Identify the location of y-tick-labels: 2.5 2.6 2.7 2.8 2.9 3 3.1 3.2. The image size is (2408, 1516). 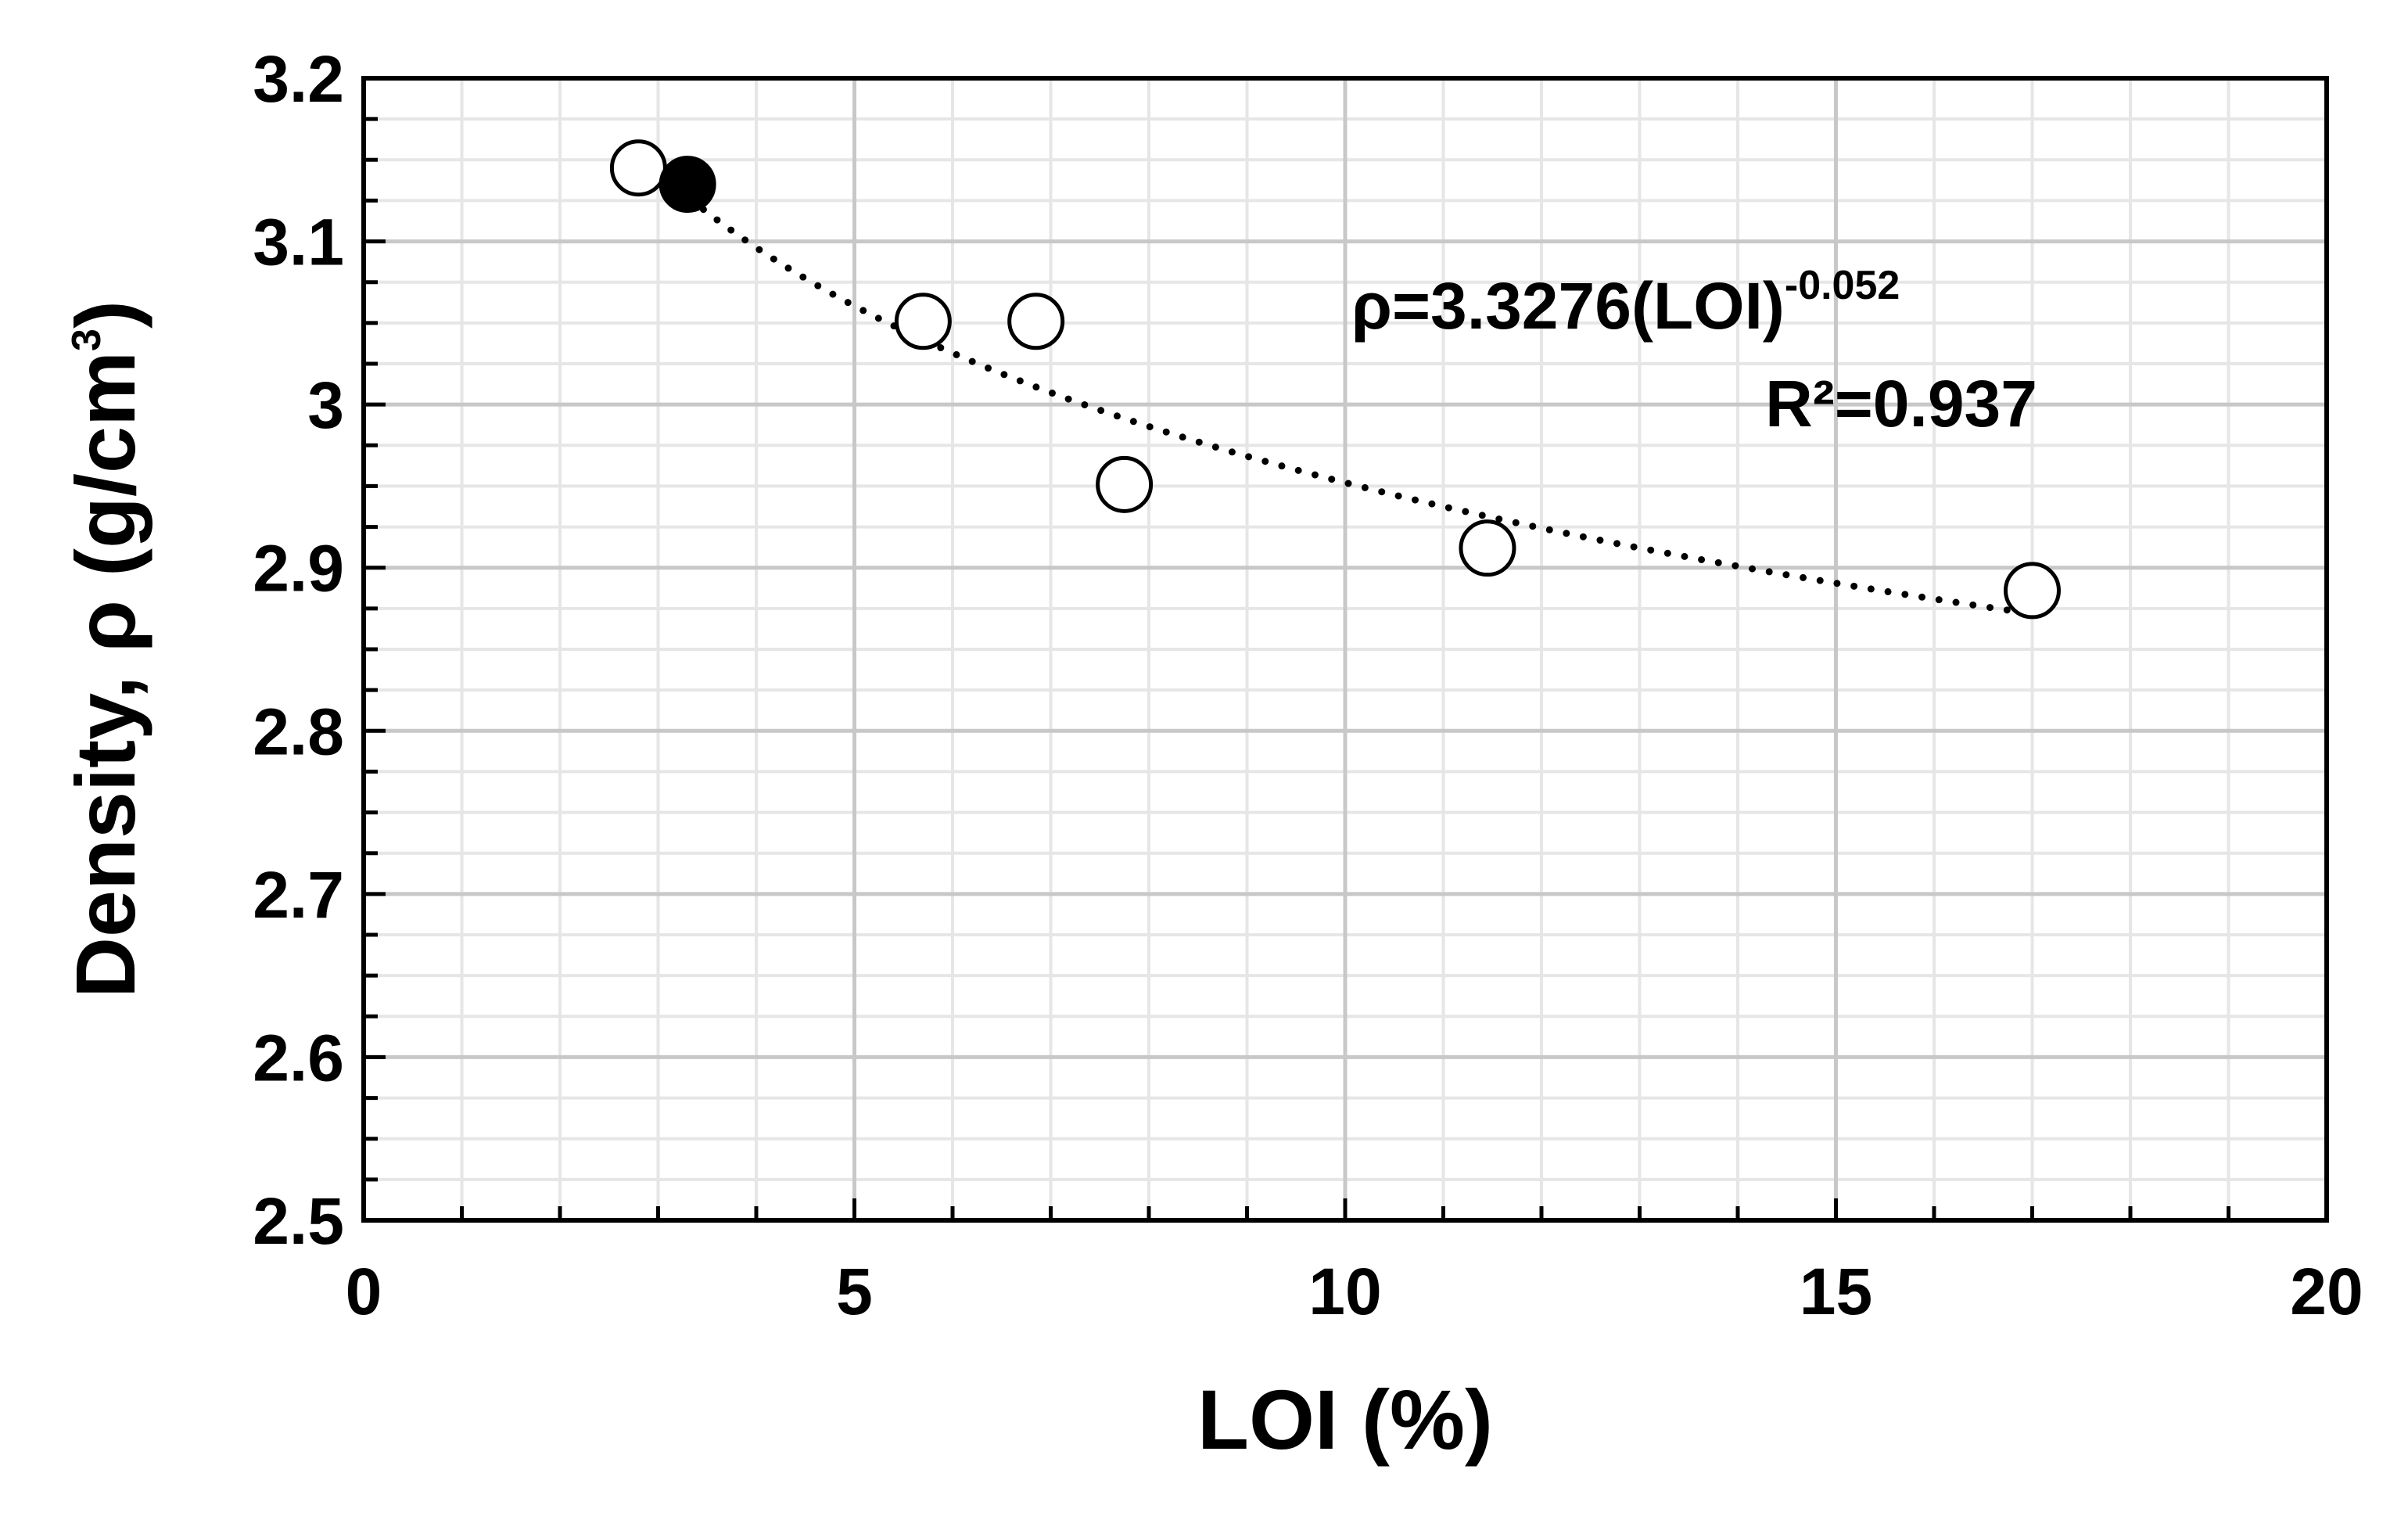
(298, 650).